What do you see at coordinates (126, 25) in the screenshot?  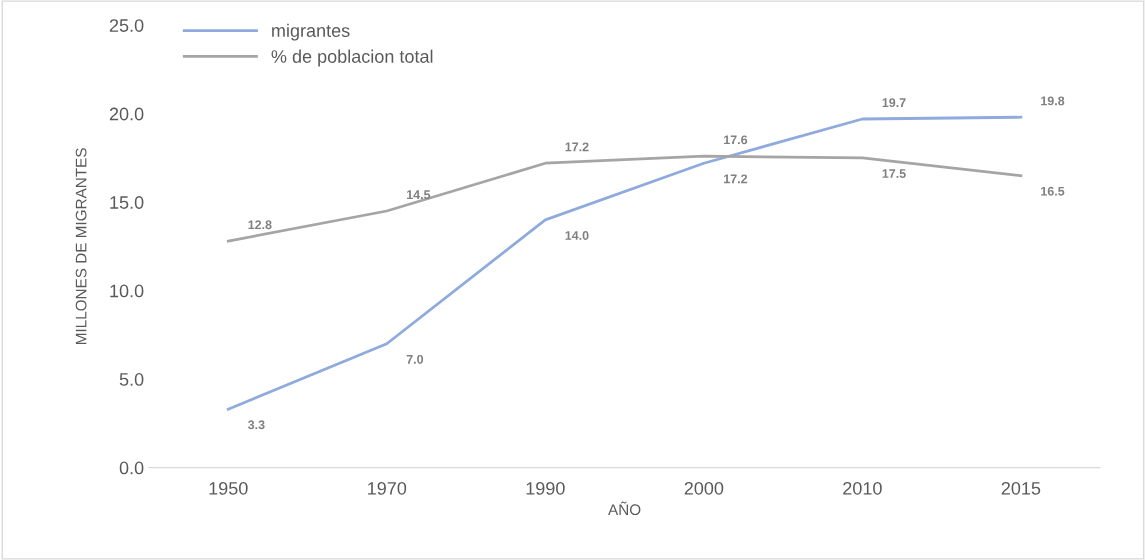 I see `y-tick-label: 25.0` at bounding box center [126, 25].